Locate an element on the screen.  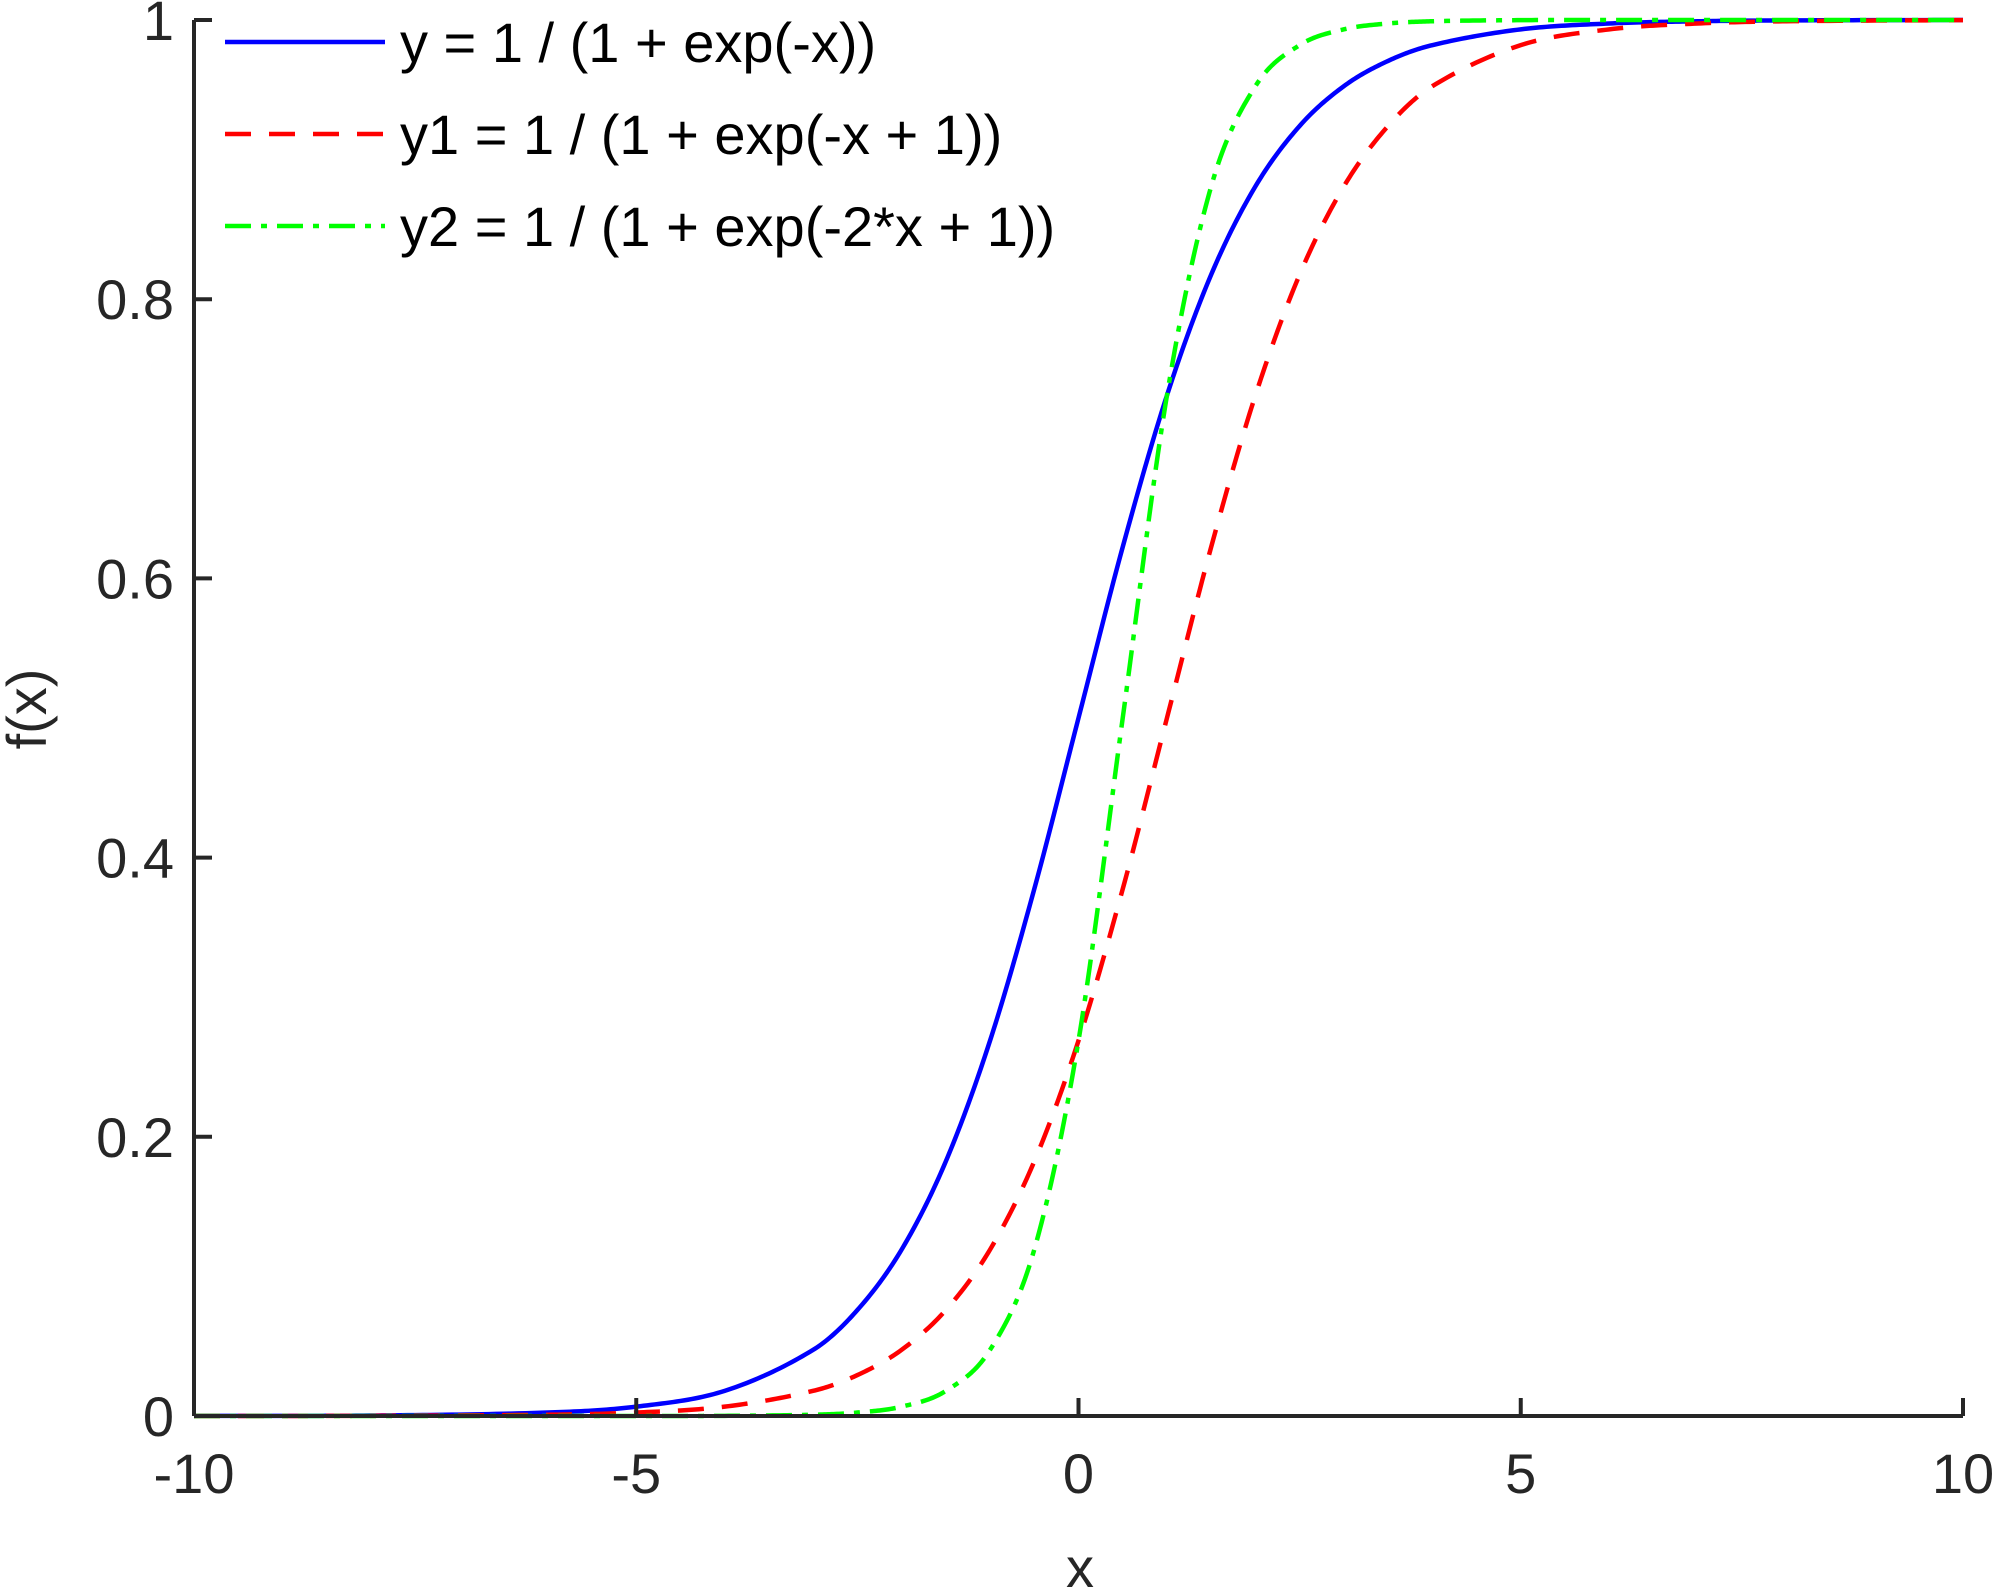
y-tick-label: 1 is located at coordinates (158, 26).